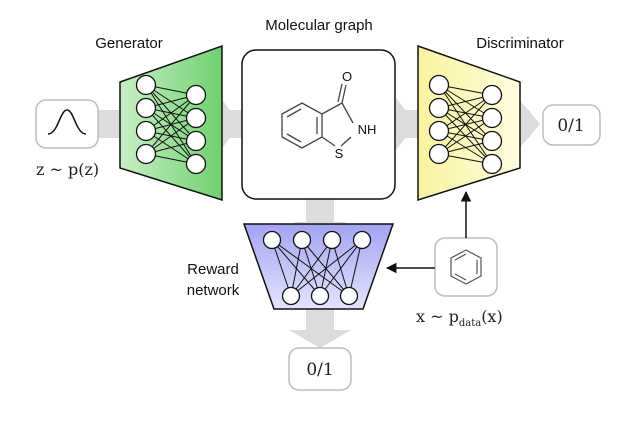 Image resolution: width=637 pixels, height=421 pixels. Describe the element at coordinates (339, 153) in the screenshot. I see `atom-s: S` at that location.